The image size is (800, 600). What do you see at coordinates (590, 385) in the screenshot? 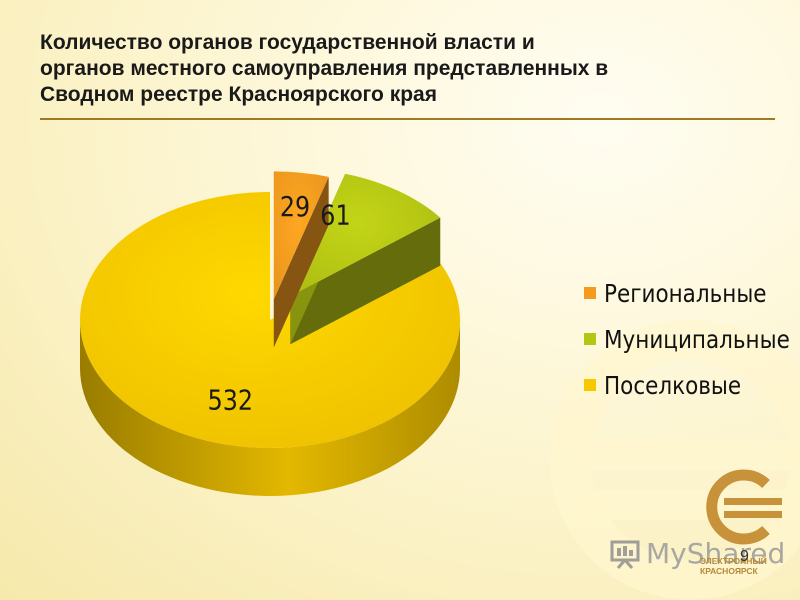
I see `legend-swatch-settlement` at bounding box center [590, 385].